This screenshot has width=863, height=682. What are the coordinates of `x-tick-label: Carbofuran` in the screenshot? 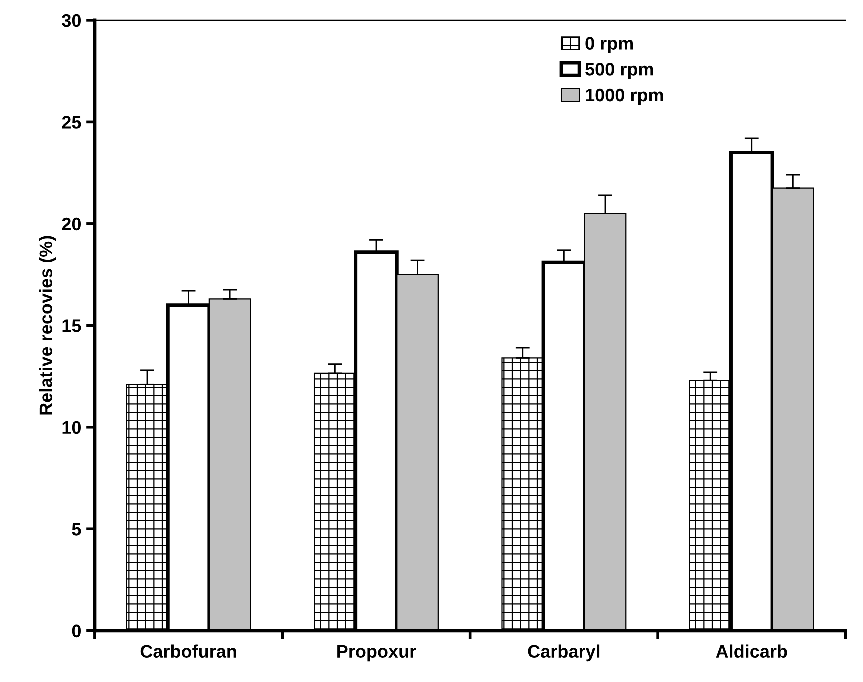 It's located at (188, 651).